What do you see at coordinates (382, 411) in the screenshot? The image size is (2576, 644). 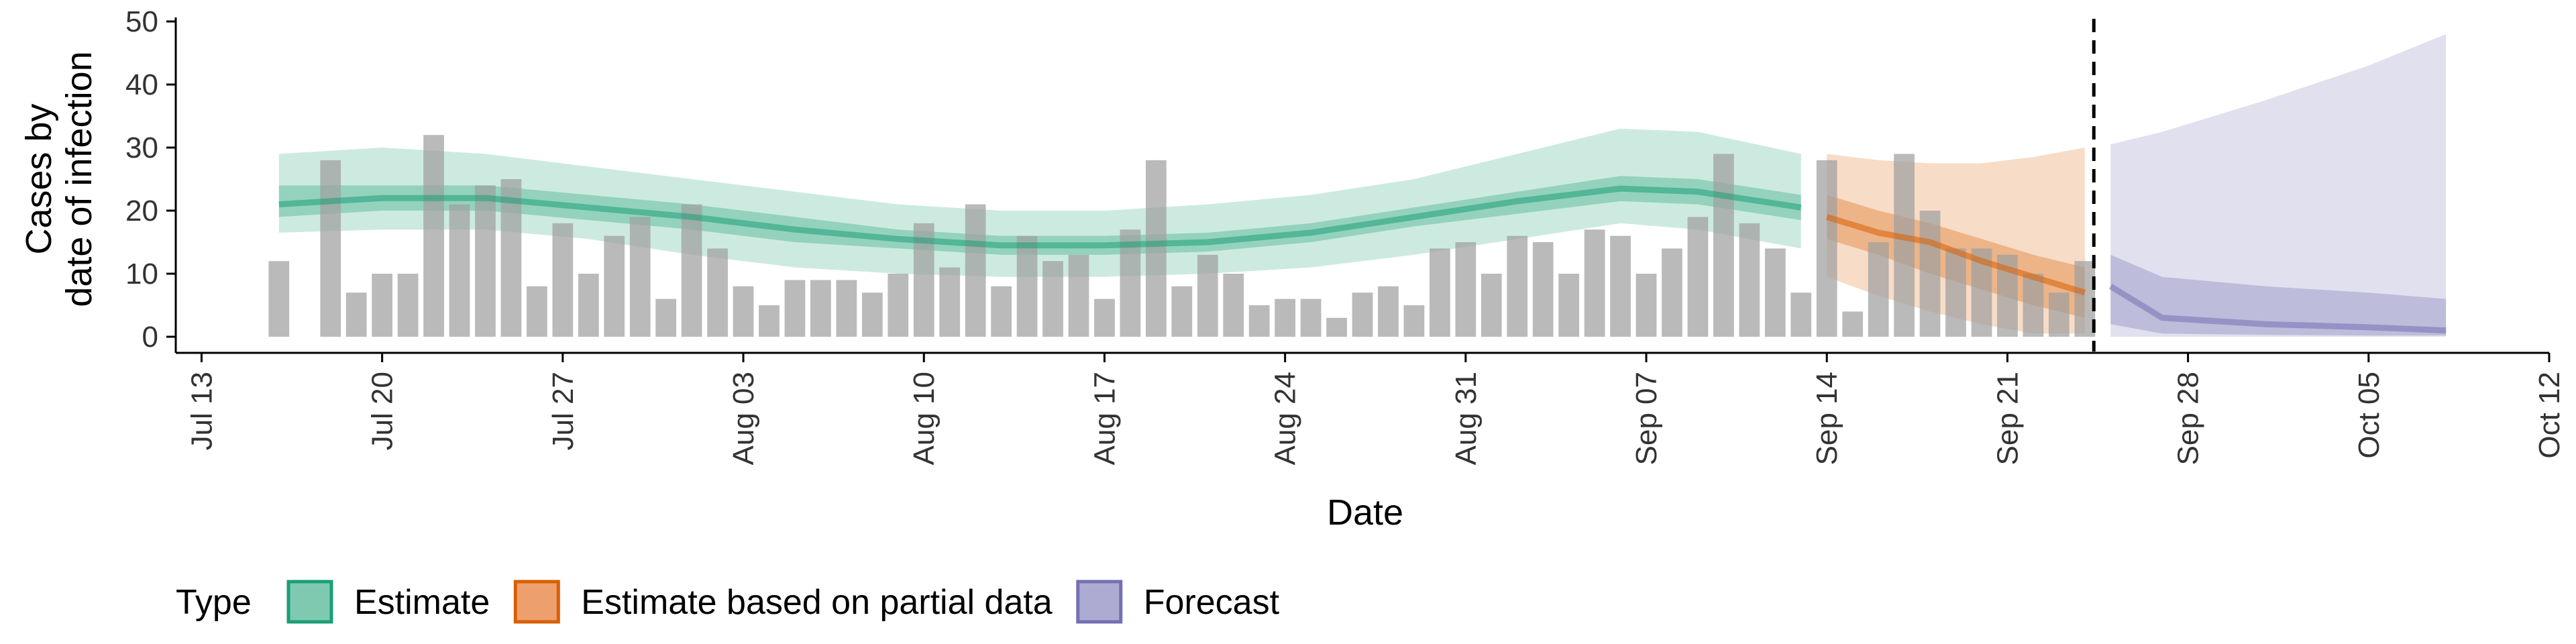 I see `x-tick-label: Jul 20` at bounding box center [382, 411].